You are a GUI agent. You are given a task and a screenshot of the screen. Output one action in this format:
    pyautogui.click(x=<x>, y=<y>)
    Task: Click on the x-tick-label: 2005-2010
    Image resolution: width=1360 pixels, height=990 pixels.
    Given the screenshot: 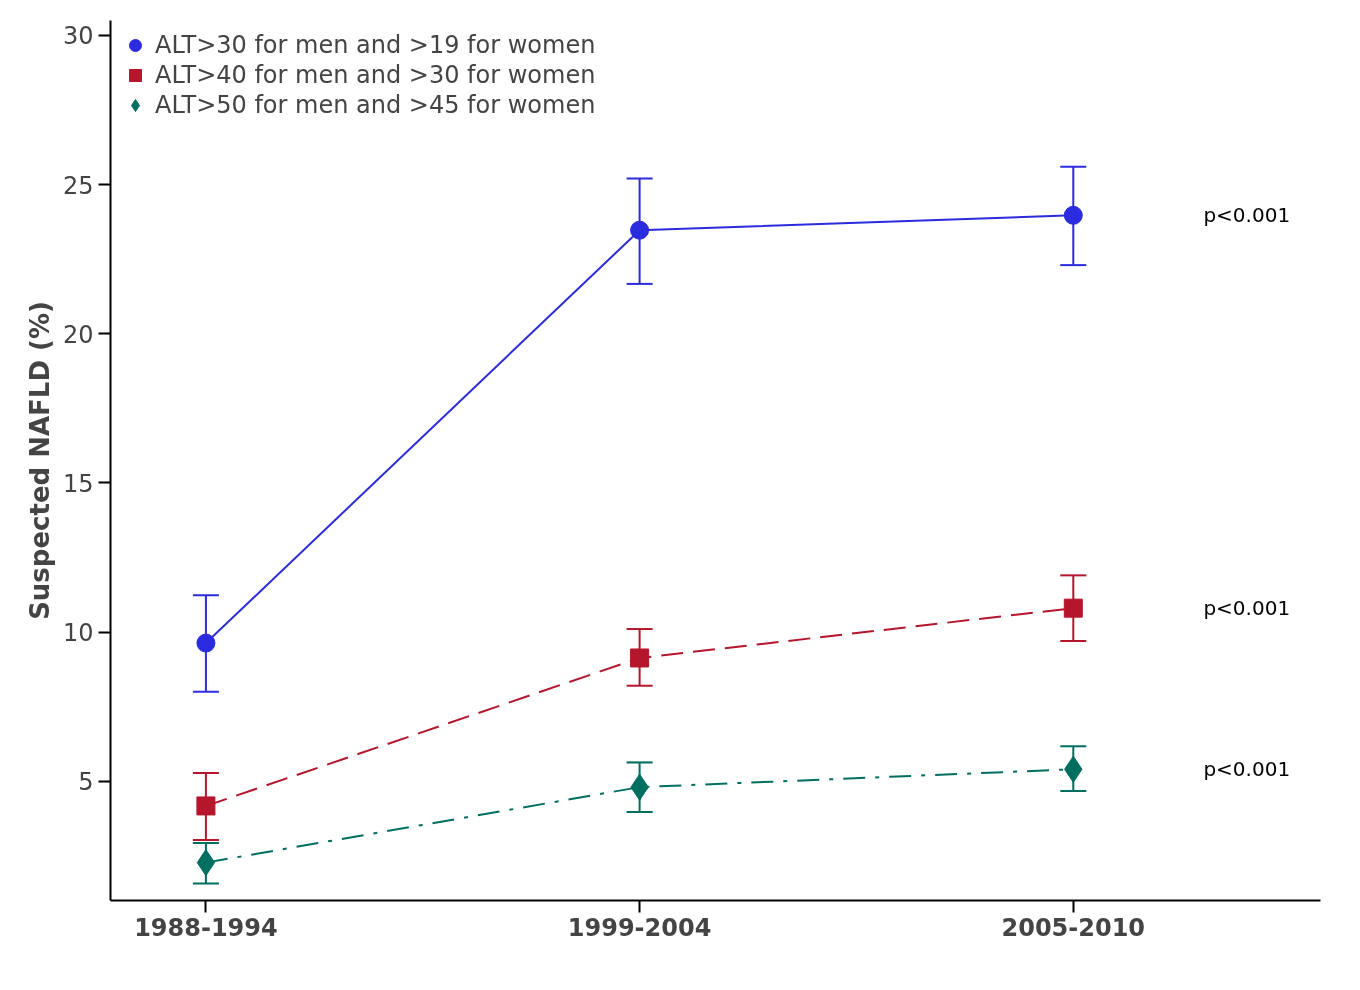 What is the action you would take?
    pyautogui.click(x=1073, y=927)
    